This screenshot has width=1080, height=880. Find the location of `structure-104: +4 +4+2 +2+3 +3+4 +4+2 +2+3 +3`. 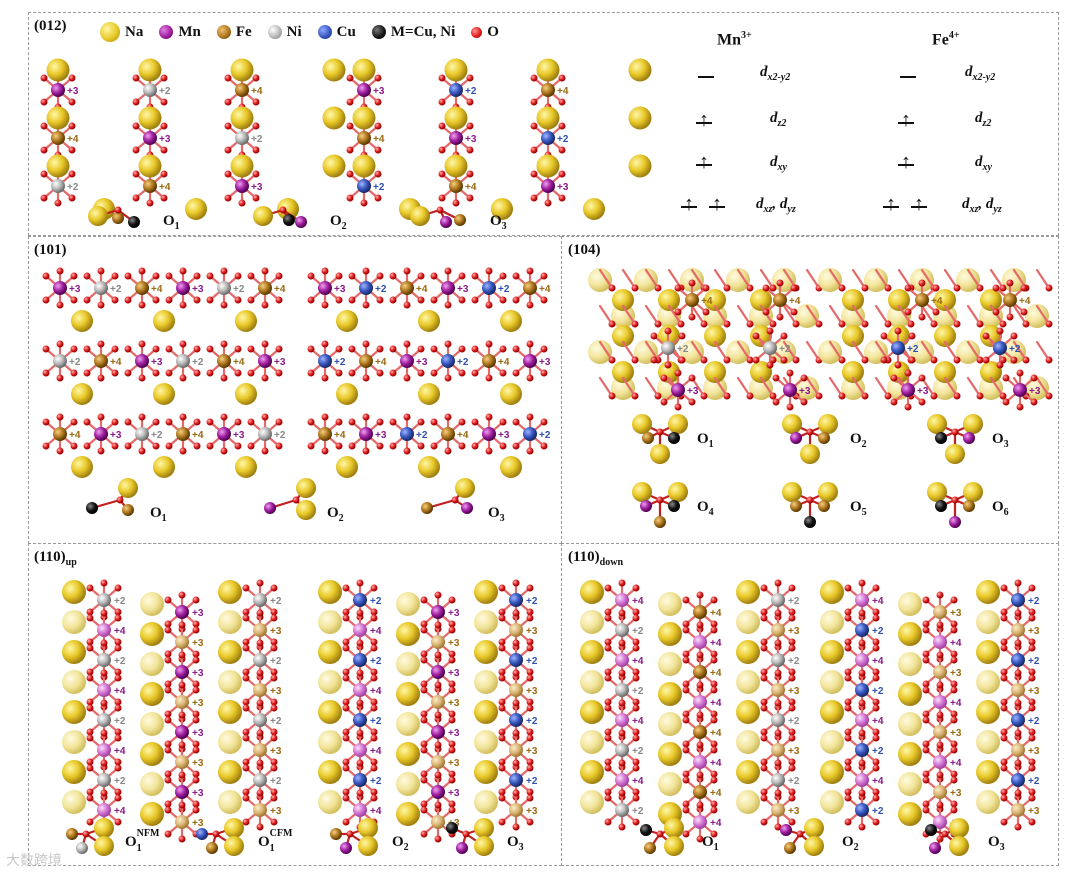

structure-104: +4 +4+2 +2+3 +3+4 +4+2 +2+3 +3 is located at coordinates (820, 339).